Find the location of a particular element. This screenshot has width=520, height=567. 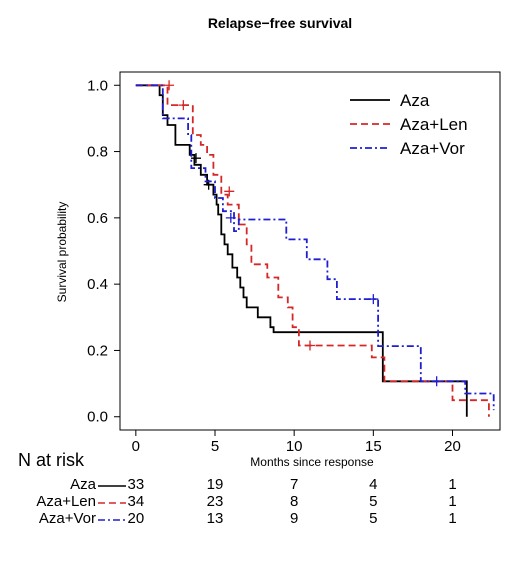

risk-value: 9 is located at coordinates (294, 518).